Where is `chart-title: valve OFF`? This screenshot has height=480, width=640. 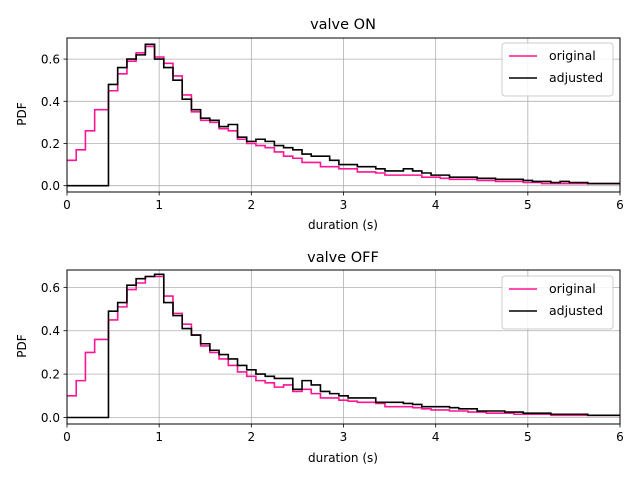 chart-title: valve OFF is located at coordinates (343, 258).